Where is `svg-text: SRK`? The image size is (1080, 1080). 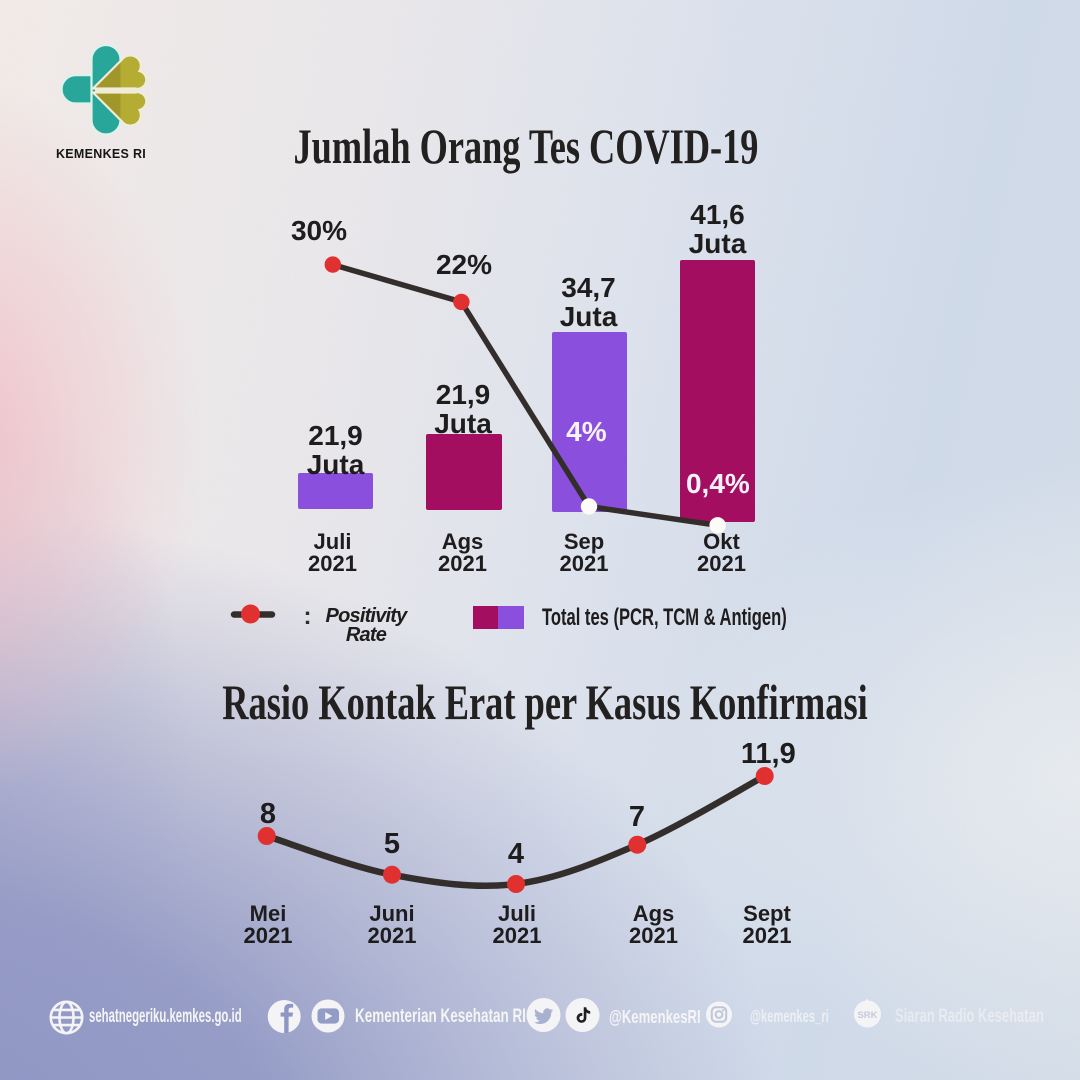
svg-text: SRK is located at coordinates (867, 1015).